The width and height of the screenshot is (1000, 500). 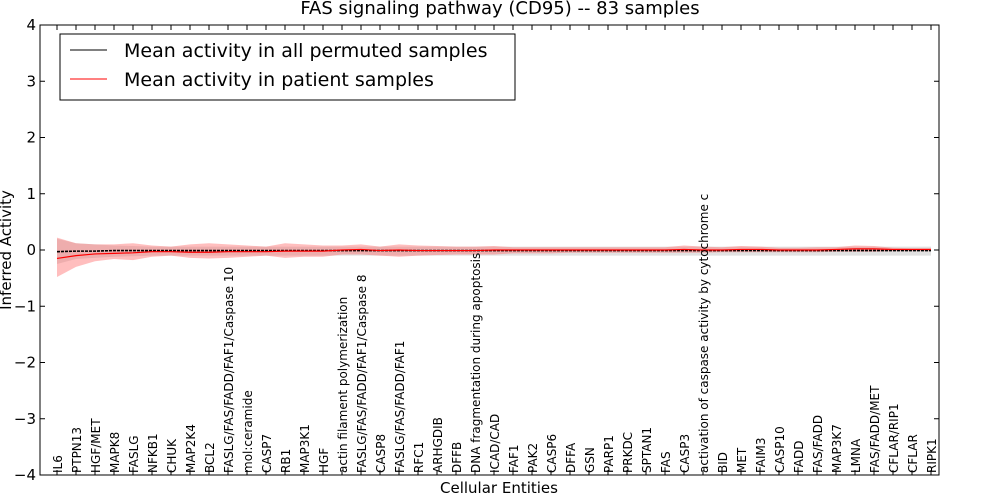 I want to click on legend-label-patient: Mean activity in patient samples, so click(x=279, y=80).